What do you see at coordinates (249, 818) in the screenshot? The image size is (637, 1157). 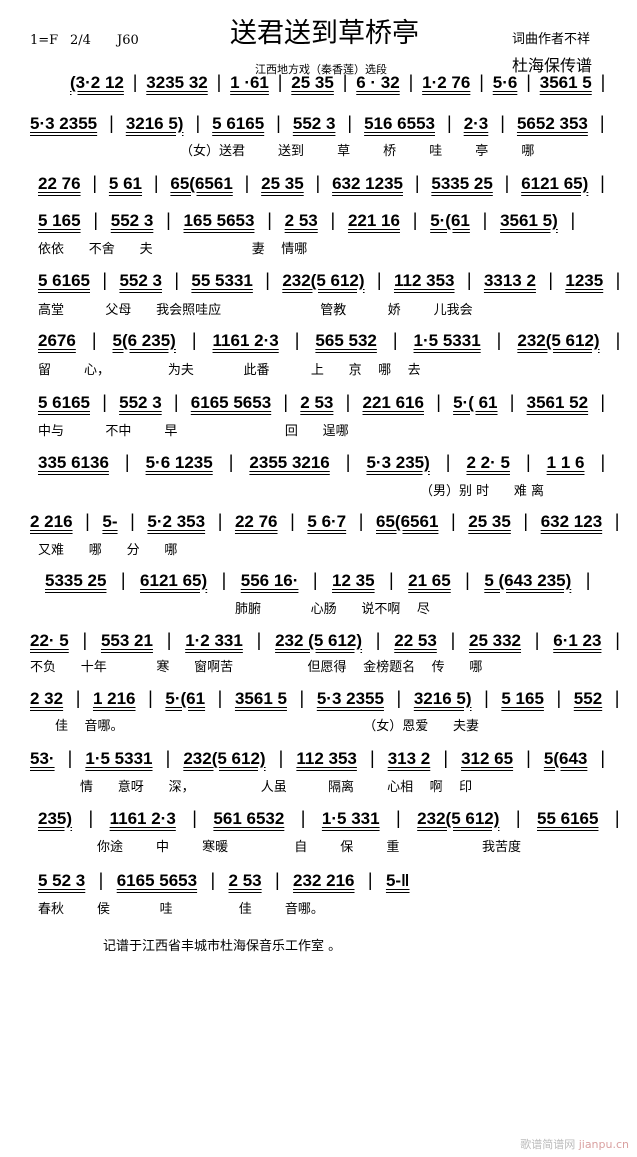 I see `measure: 561 6532` at bounding box center [249, 818].